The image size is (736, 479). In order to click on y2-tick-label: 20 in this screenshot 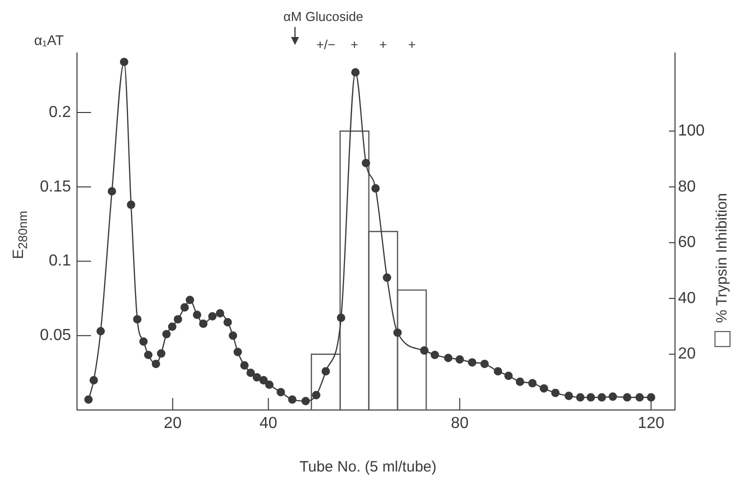, I will do `click(687, 354)`.